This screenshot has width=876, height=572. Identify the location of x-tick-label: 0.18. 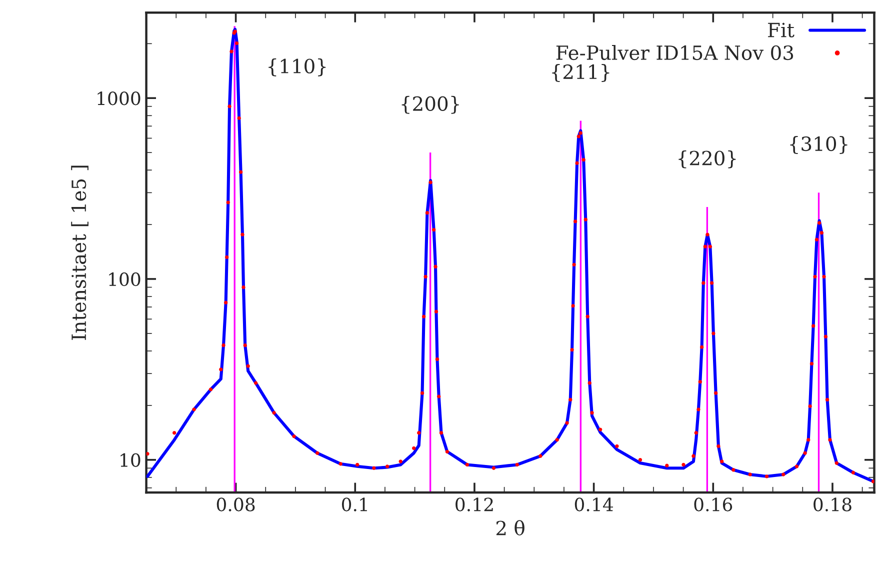
(833, 505).